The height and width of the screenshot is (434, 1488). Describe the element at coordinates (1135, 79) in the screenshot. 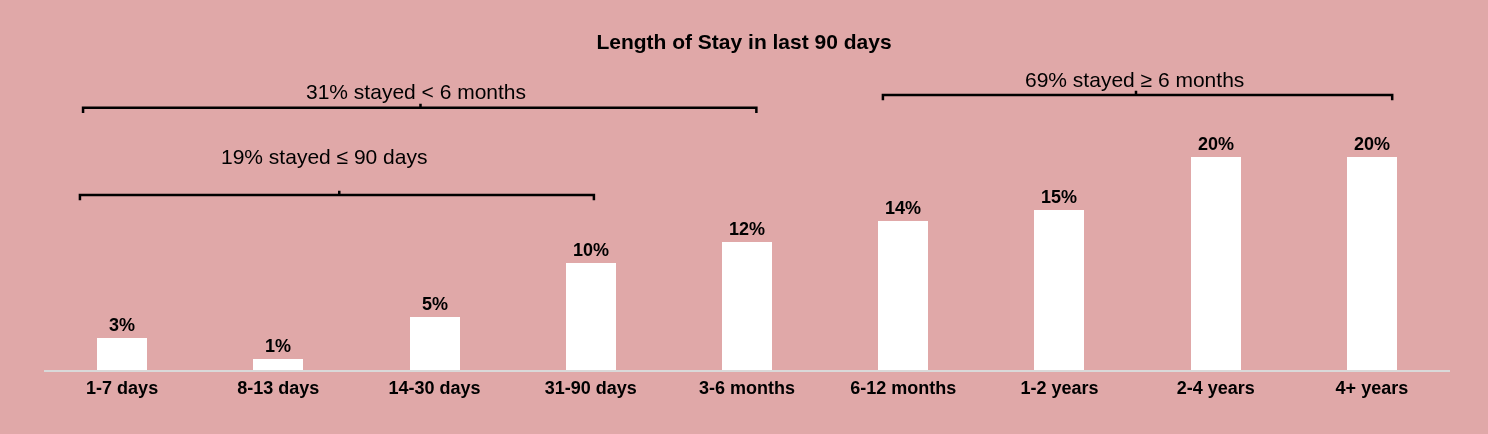

I see `text: 69% stayed ≥ 6 months` at that location.